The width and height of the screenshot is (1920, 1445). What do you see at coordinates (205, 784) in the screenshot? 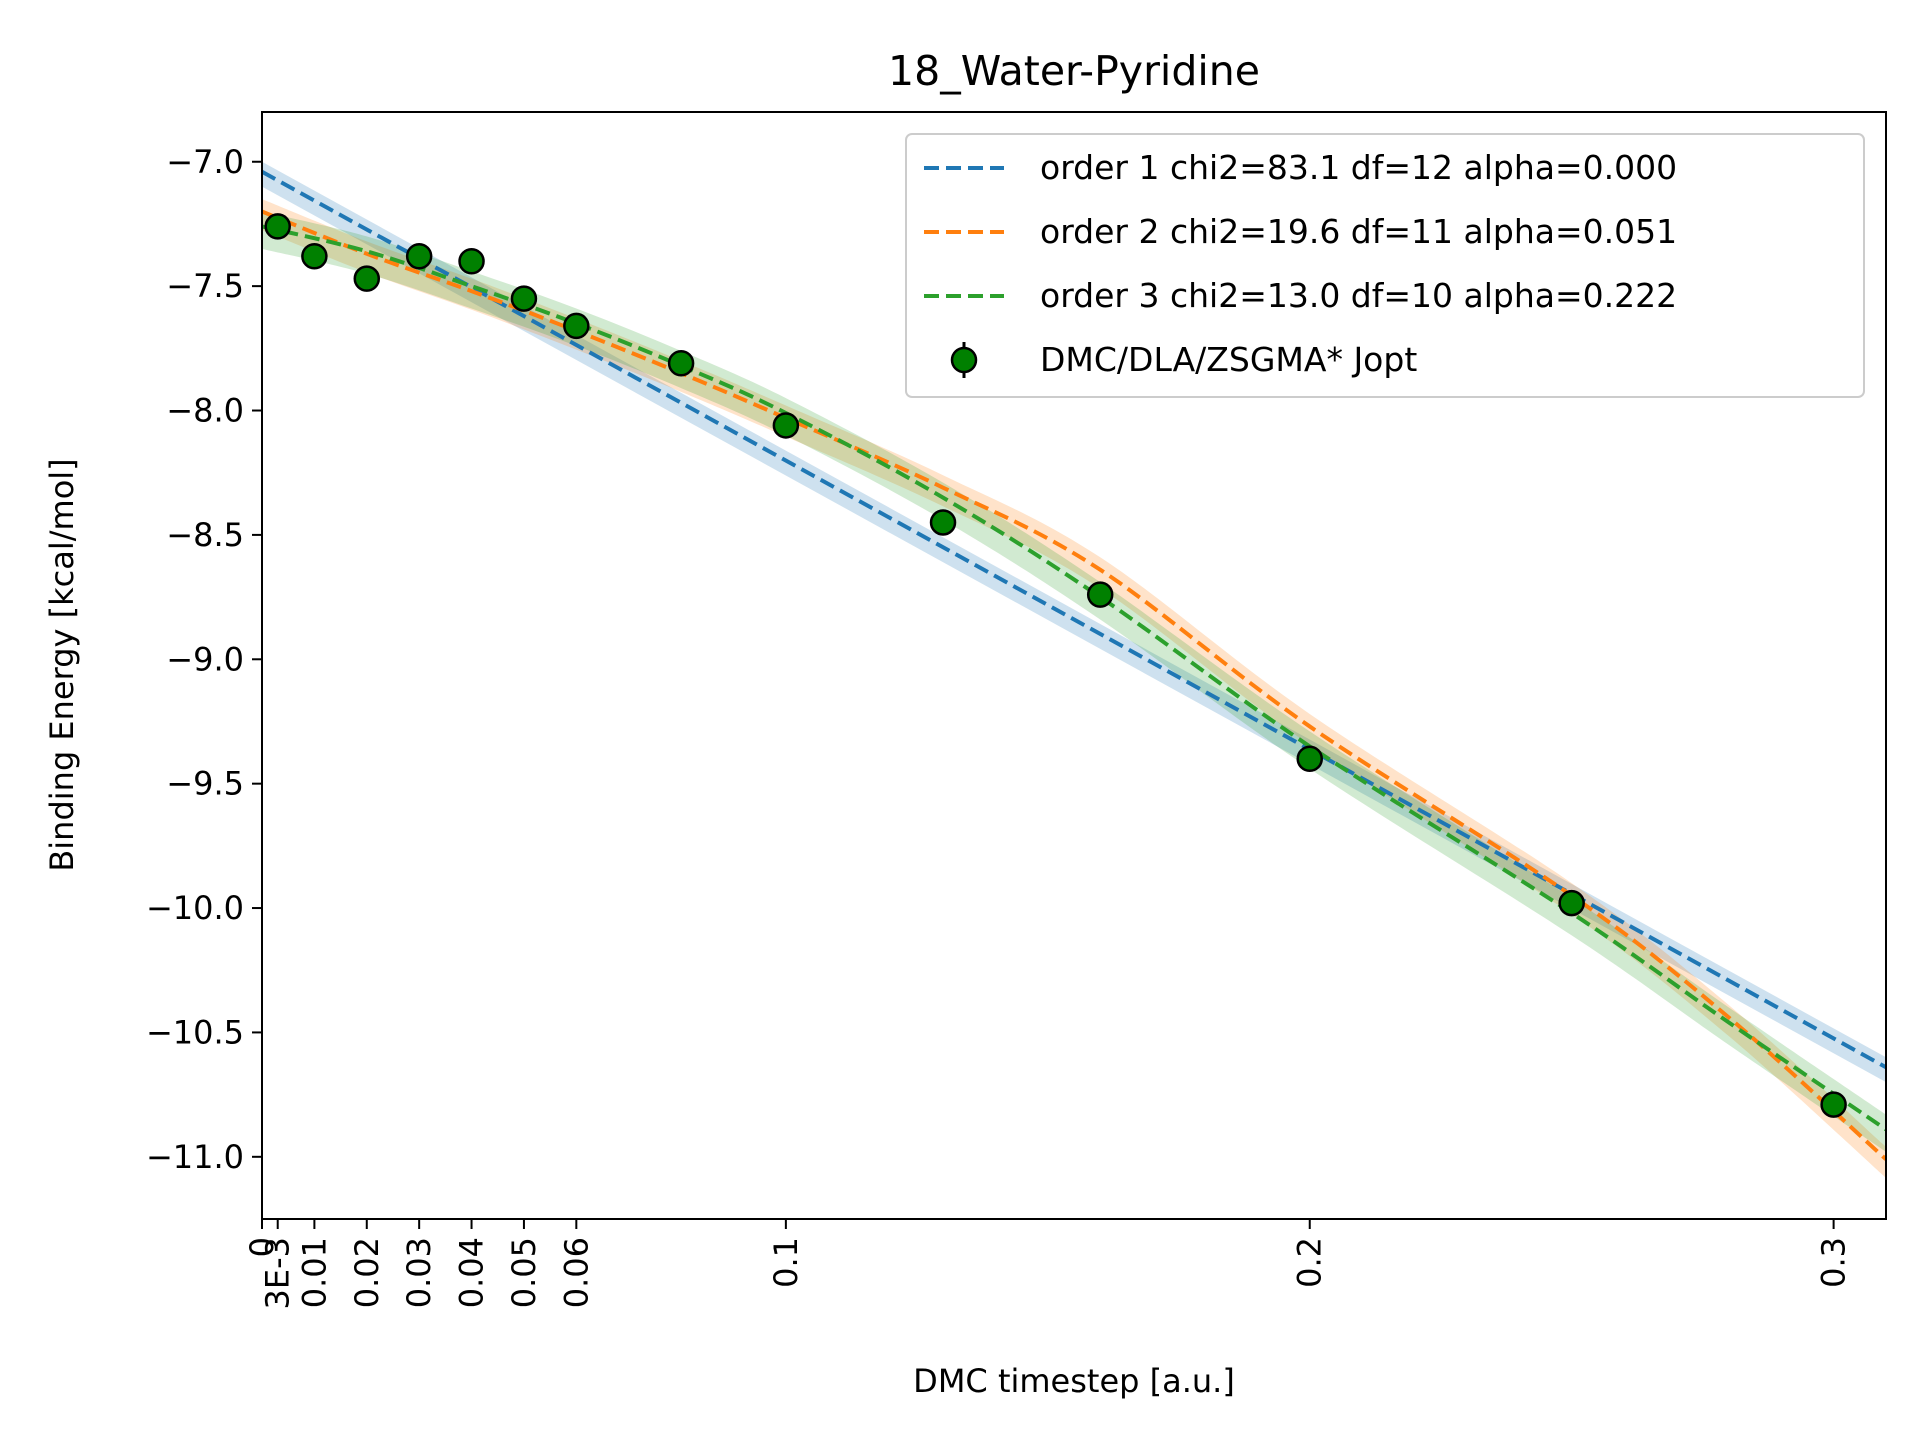
I see `y-tick-label: −9.5` at bounding box center [205, 784].